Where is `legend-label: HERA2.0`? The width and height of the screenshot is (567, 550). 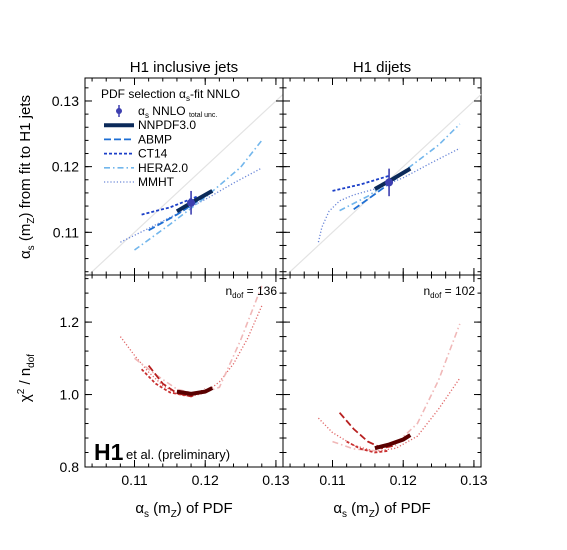
legend-label: HERA2.0 is located at coordinates (163, 168).